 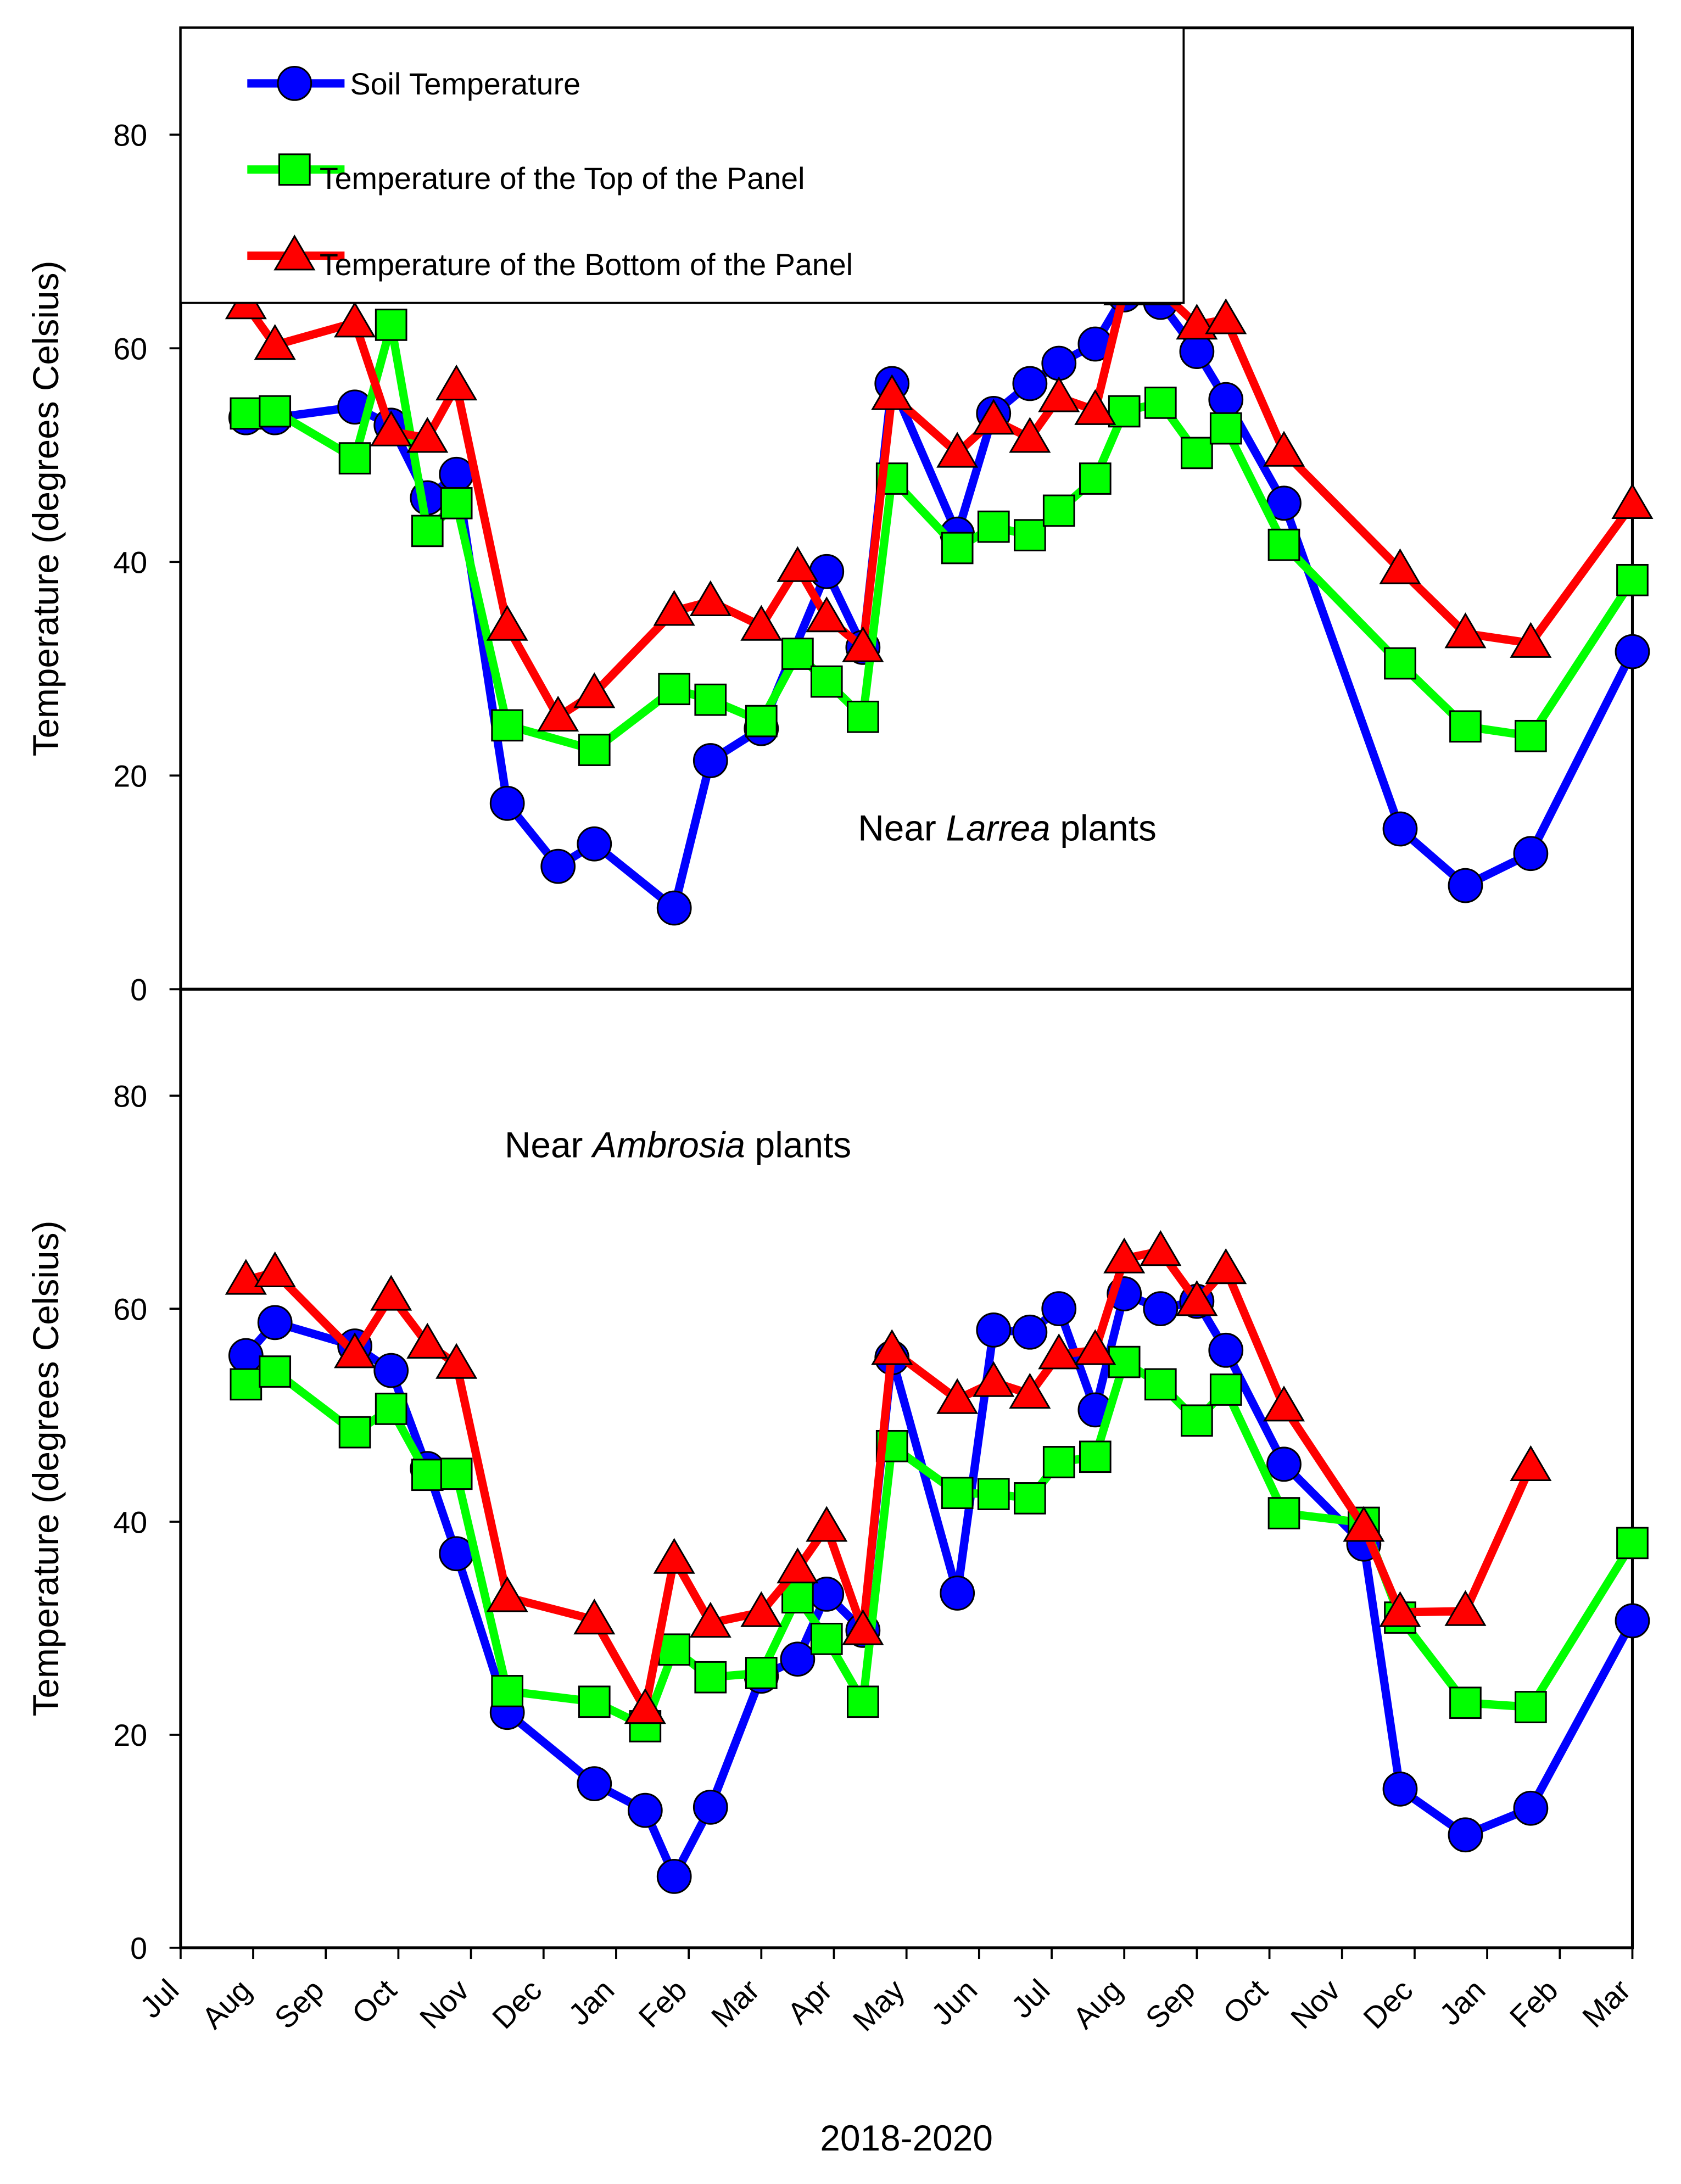 What do you see at coordinates (1315, 2004) in the screenshot?
I see `x-tick-label: Nov` at bounding box center [1315, 2004].